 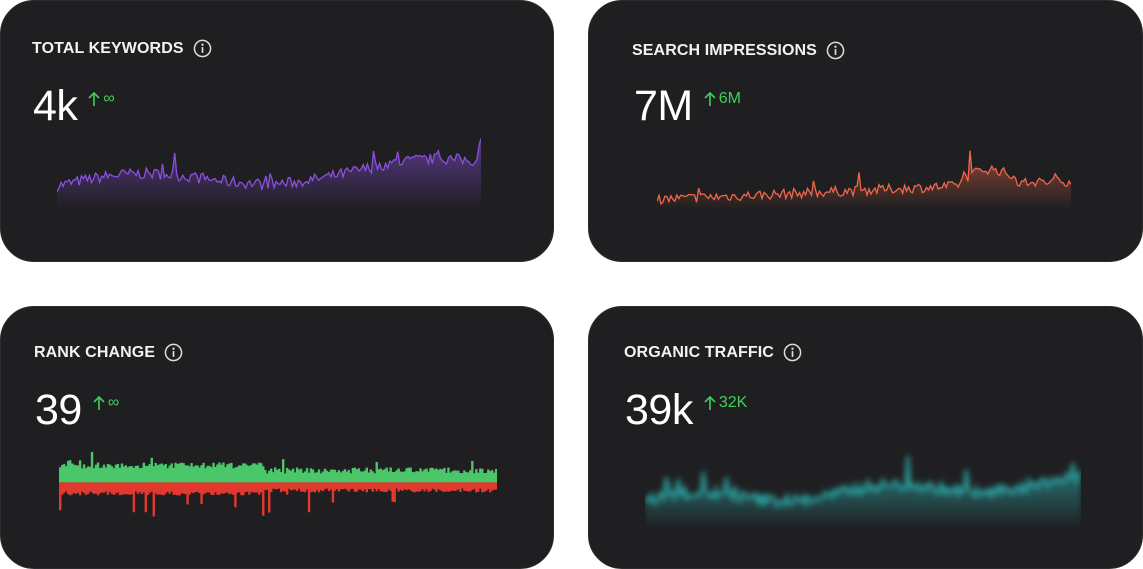 I want to click on arrow-up-icon, so click(x=710, y=402).